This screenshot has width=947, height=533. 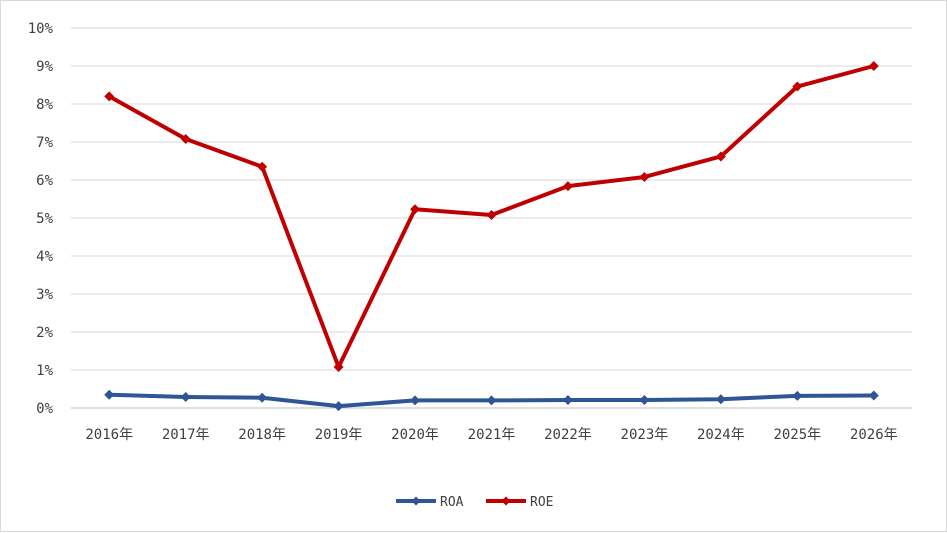 What do you see at coordinates (415, 435) in the screenshot?
I see `x-tick-label: 2020年` at bounding box center [415, 435].